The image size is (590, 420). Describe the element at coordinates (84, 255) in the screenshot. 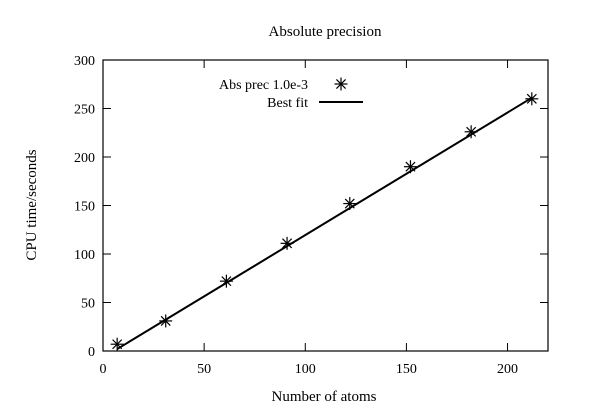

I see `y-tick-label: 100` at that location.